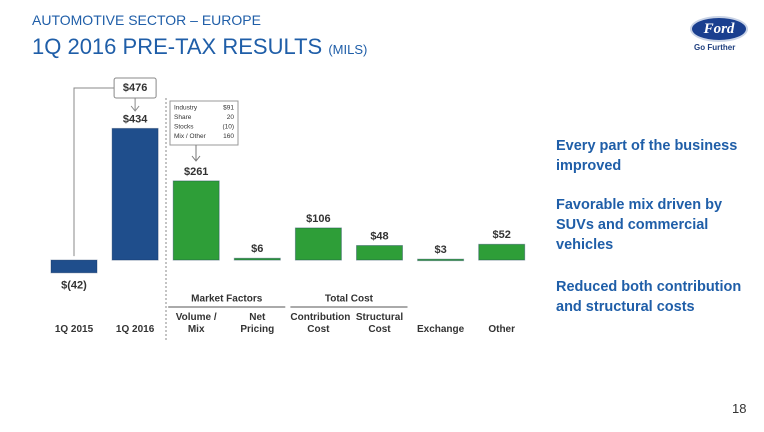 The image size is (764, 432). What do you see at coordinates (228, 127) in the screenshot?
I see `breakdown-value: (10)` at bounding box center [228, 127].